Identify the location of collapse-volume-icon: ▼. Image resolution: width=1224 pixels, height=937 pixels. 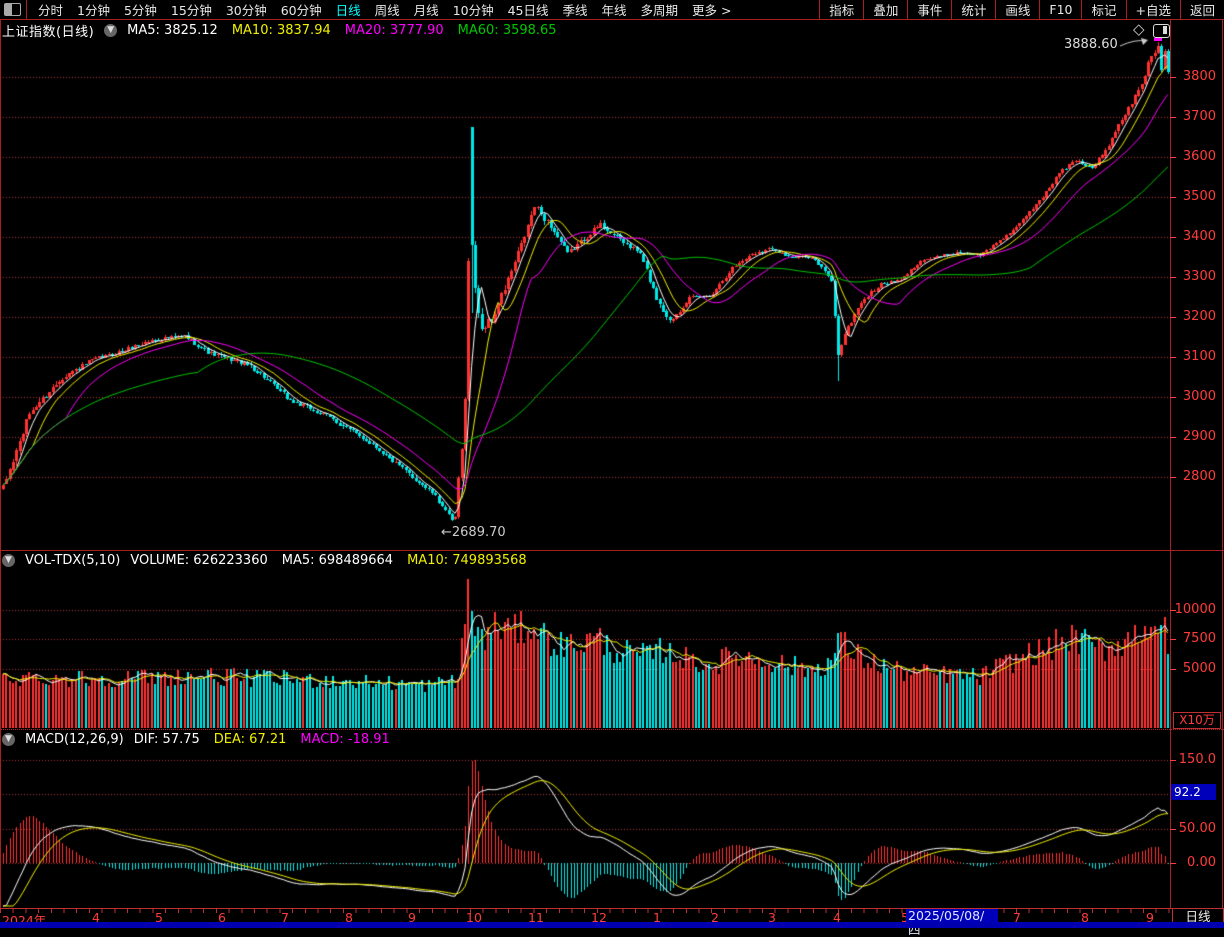
(8, 560).